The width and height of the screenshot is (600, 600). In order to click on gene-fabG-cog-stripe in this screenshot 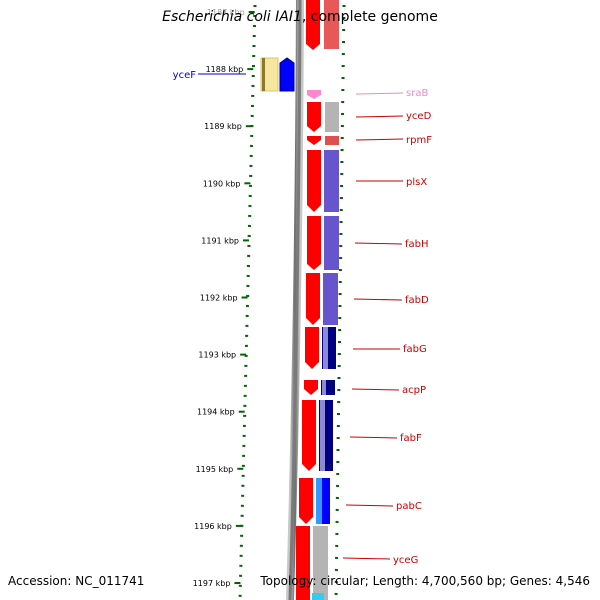, I will do `click(325, 348)`.